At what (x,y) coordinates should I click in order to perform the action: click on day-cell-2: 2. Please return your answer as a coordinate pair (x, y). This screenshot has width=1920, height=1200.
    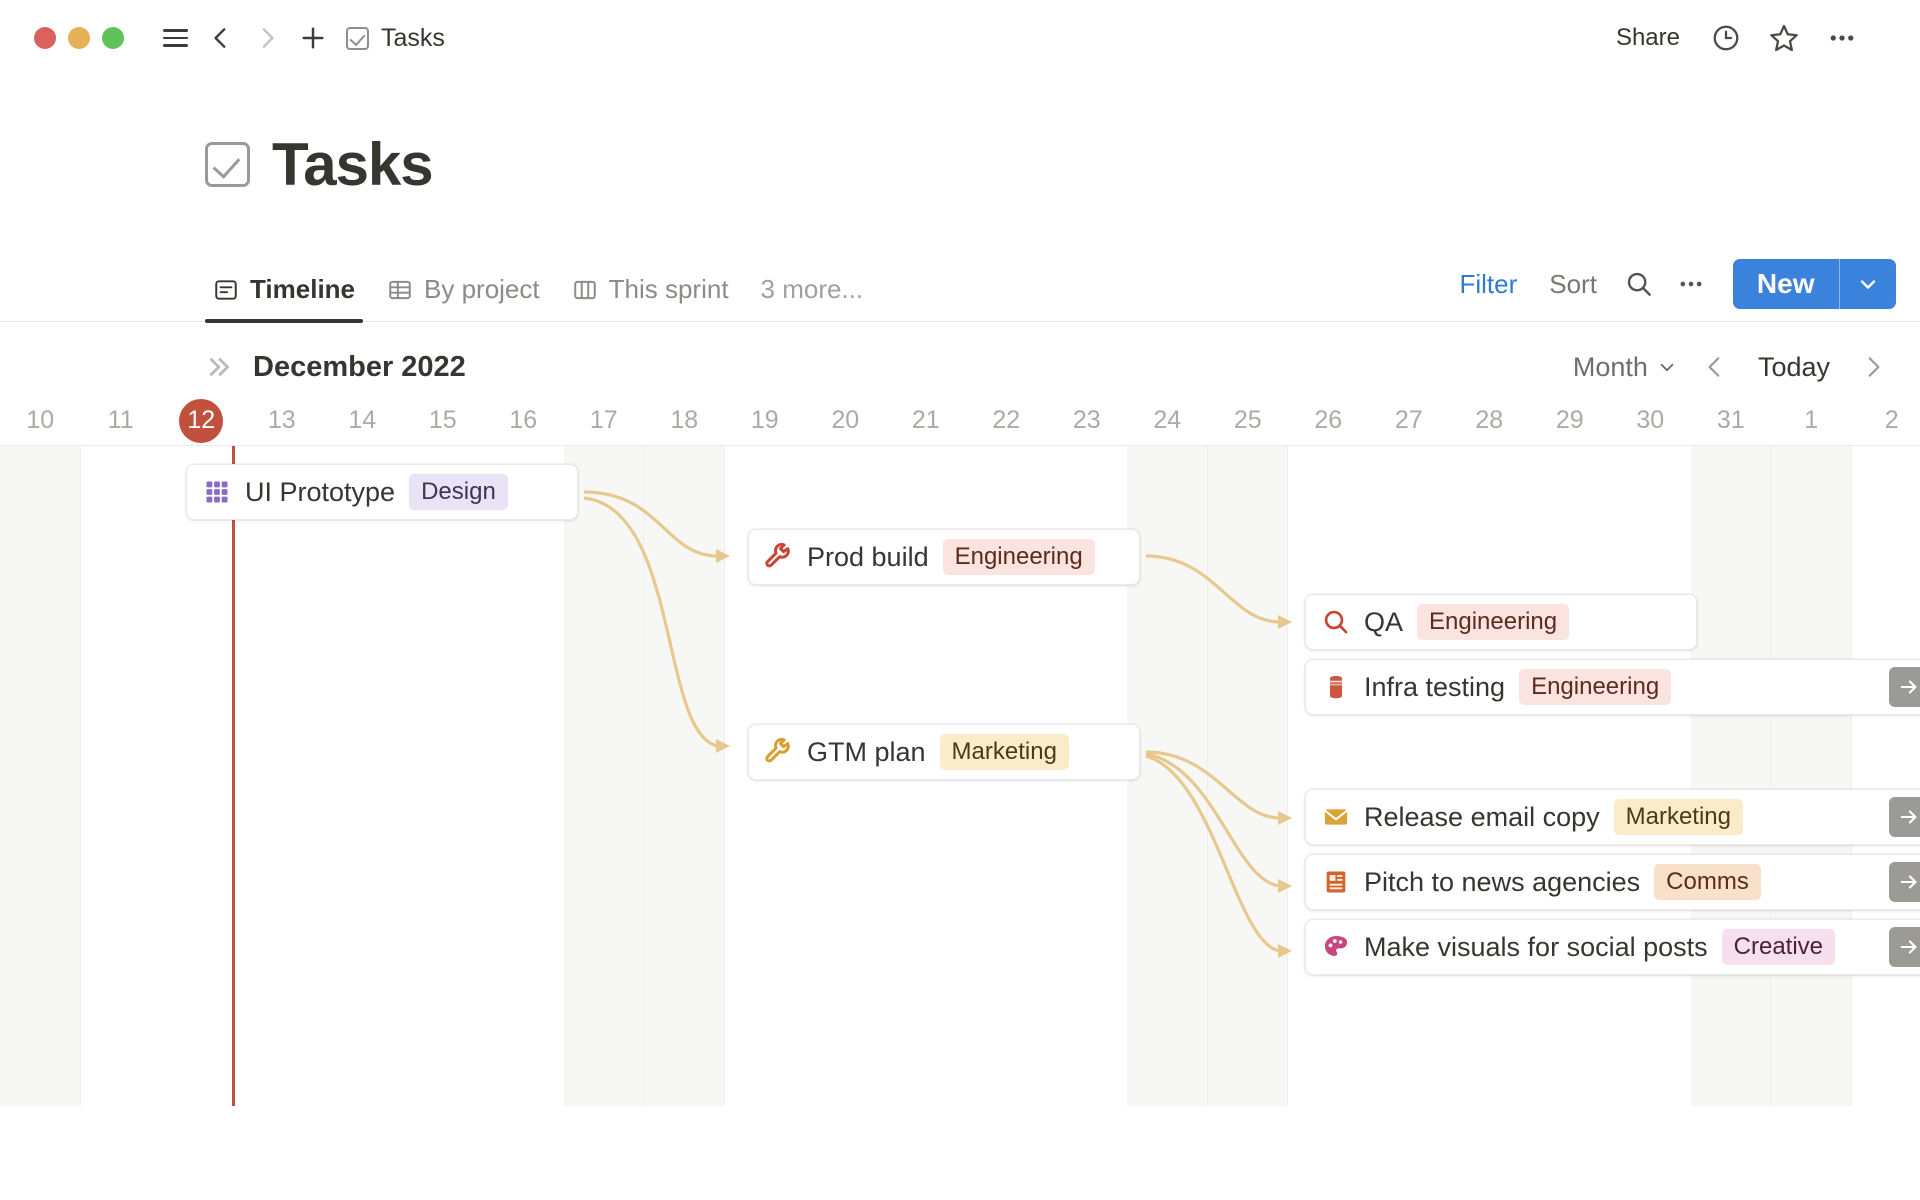
    Looking at the image, I should click on (1891, 420).